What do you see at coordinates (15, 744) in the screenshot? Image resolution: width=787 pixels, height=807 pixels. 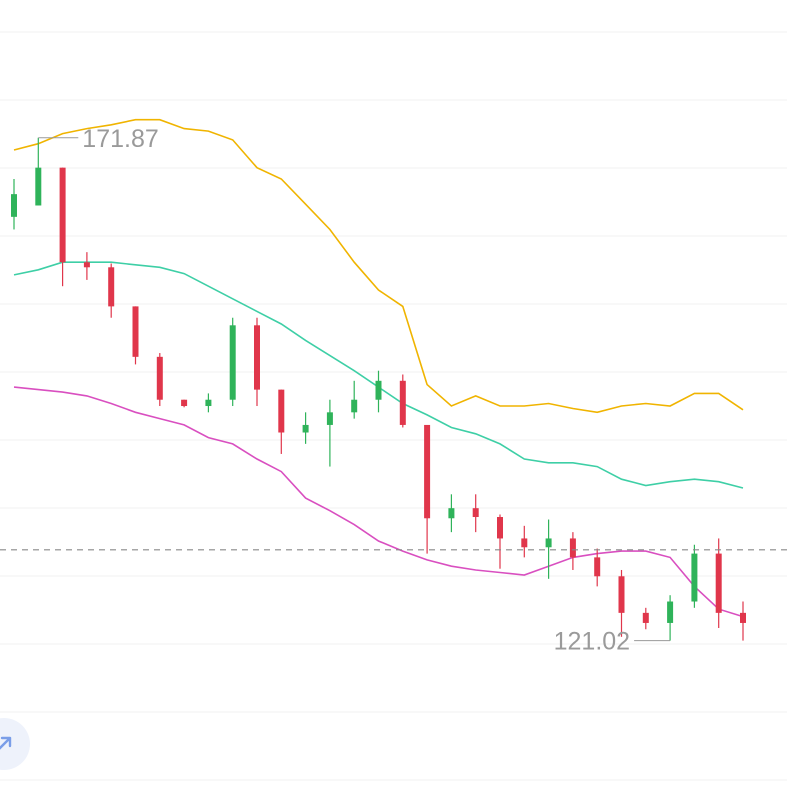 I see `navigate-button` at bounding box center [15, 744].